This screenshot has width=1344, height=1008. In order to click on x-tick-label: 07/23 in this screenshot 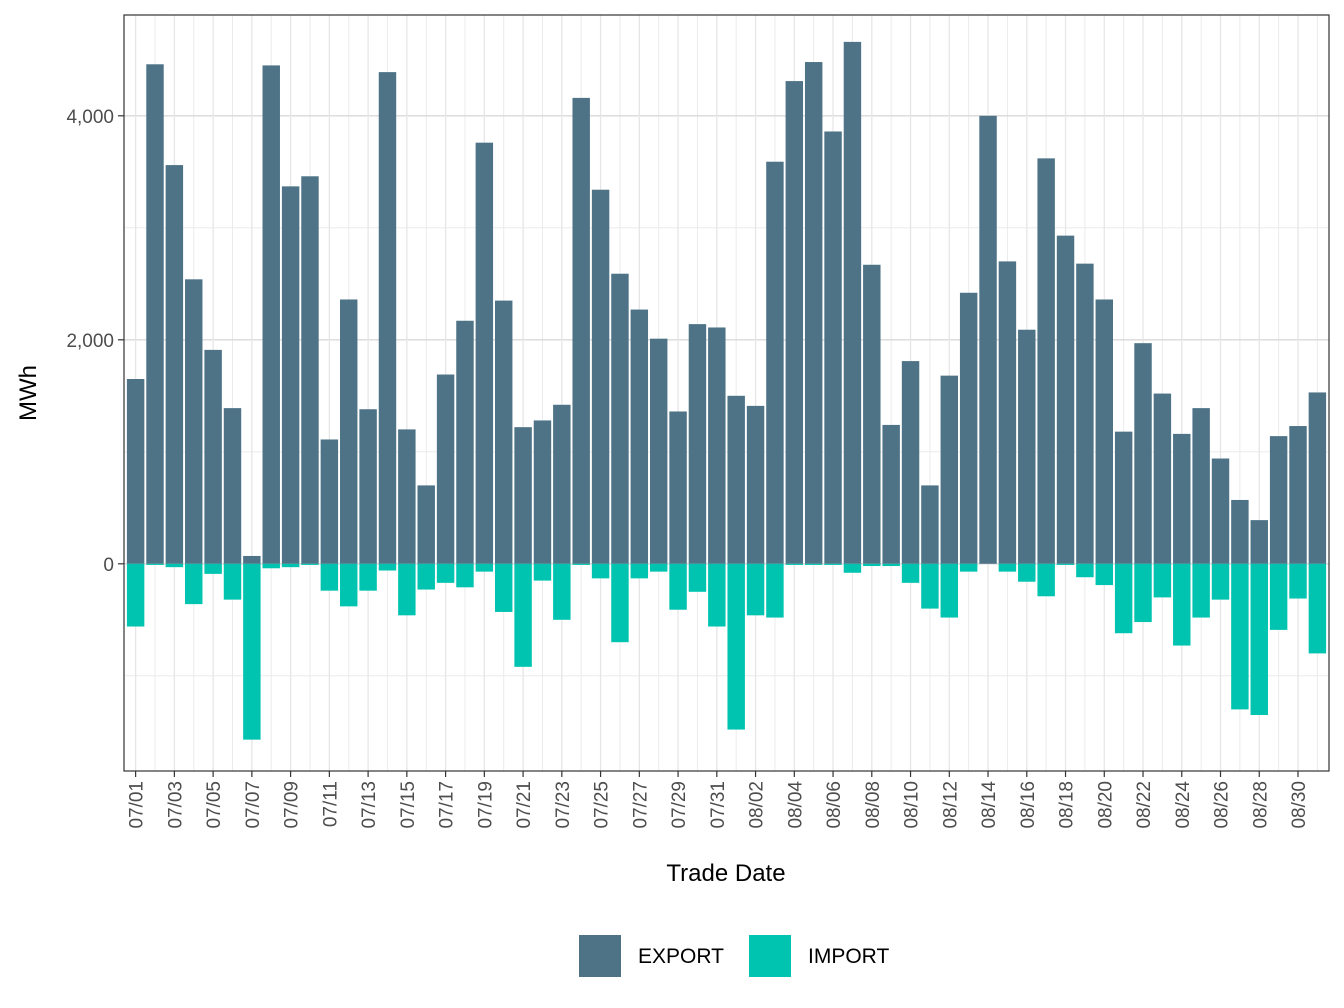, I will do `click(563, 805)`.